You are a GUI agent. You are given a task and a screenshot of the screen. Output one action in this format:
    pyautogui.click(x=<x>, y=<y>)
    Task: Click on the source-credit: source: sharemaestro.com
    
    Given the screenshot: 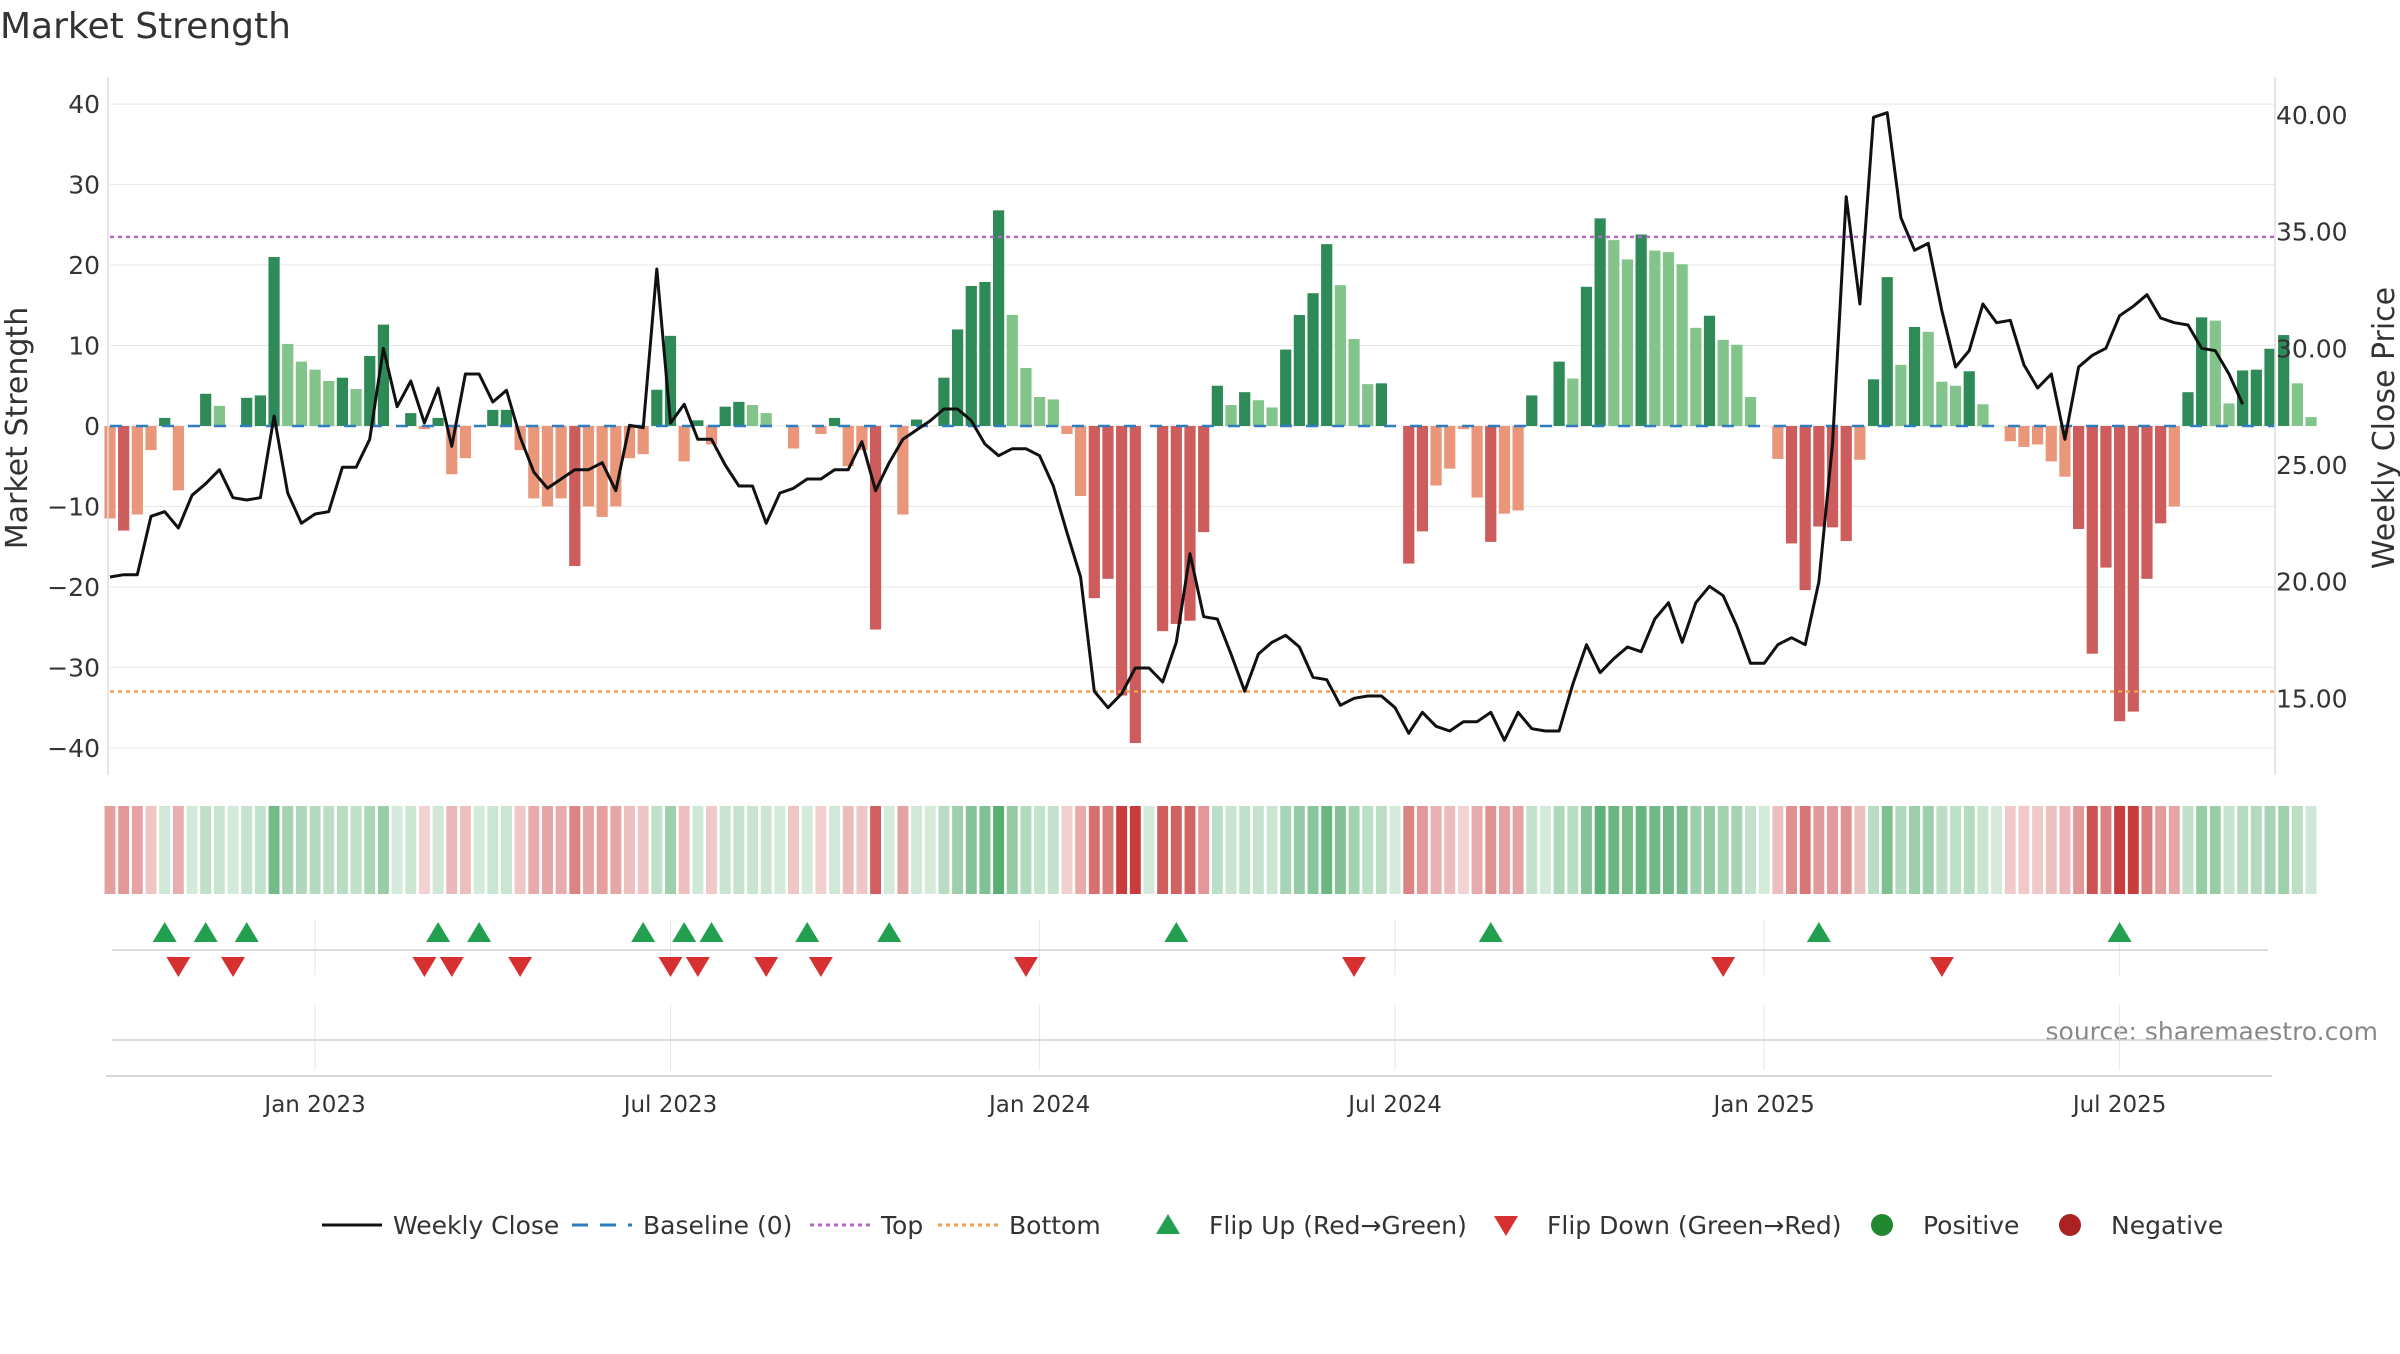 What is the action you would take?
    pyautogui.click(x=2212, y=1031)
    